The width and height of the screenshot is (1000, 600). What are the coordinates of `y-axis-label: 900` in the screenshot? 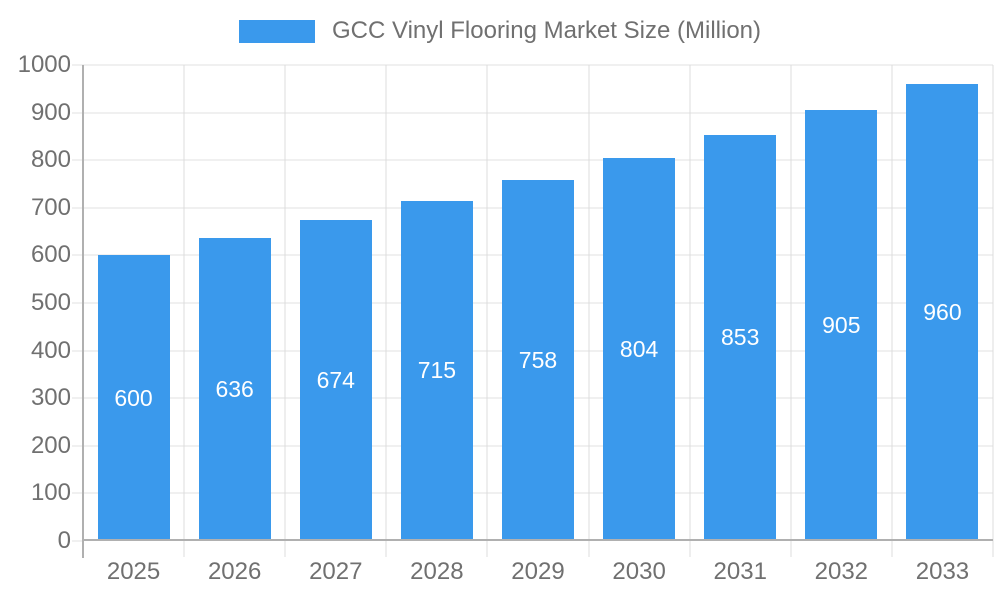 It's located at (50, 112).